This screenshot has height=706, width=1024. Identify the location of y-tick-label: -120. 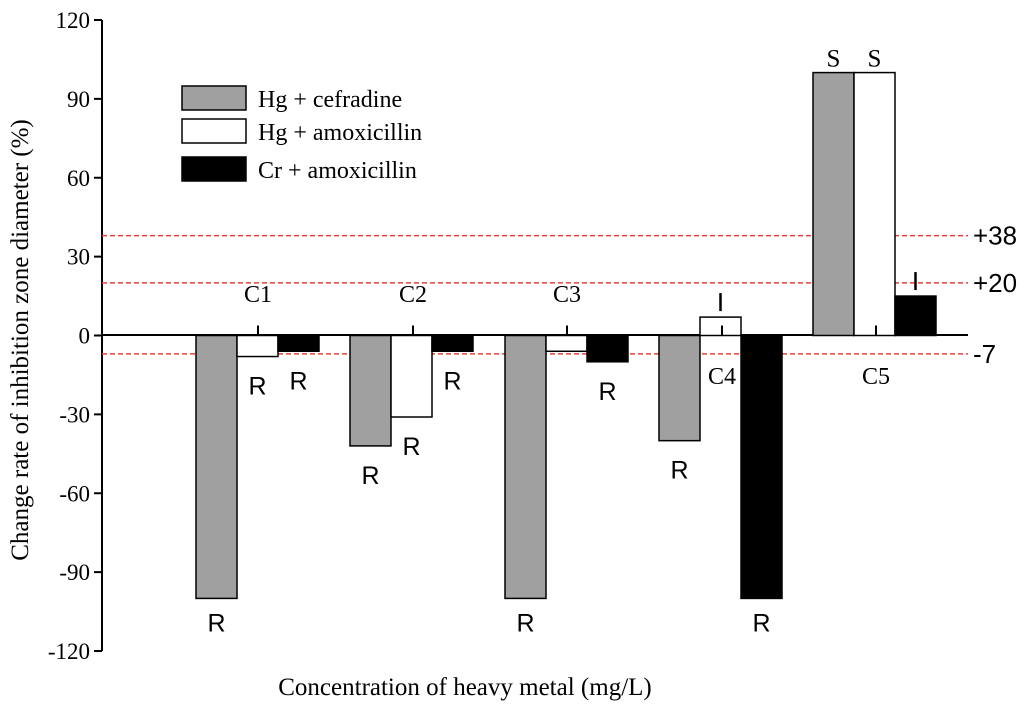
(69, 651).